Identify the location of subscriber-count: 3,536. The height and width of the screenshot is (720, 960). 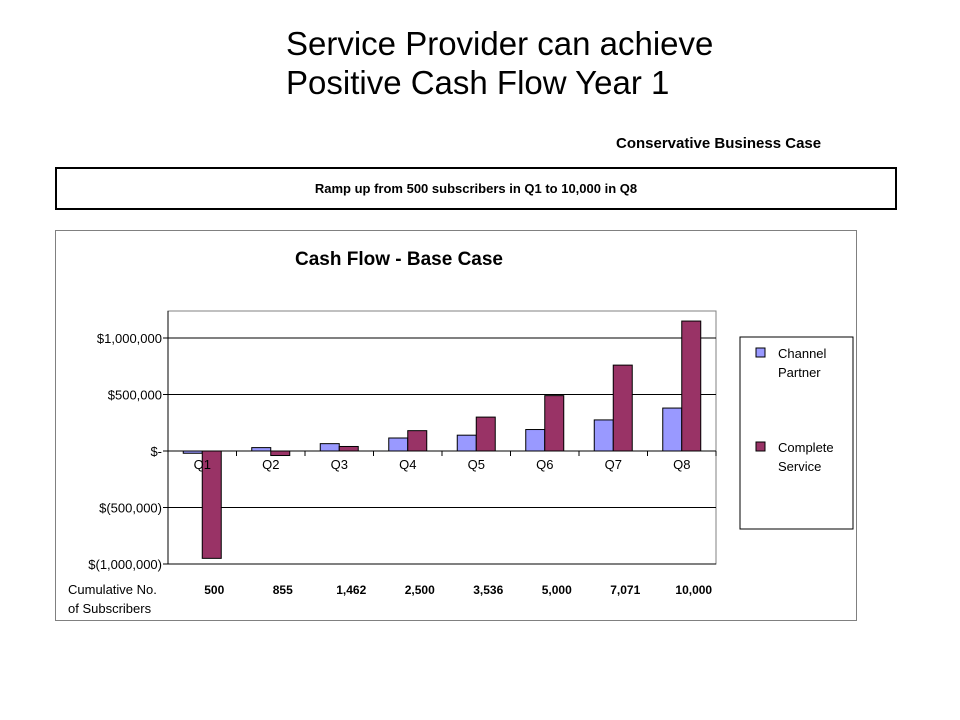
(488, 590).